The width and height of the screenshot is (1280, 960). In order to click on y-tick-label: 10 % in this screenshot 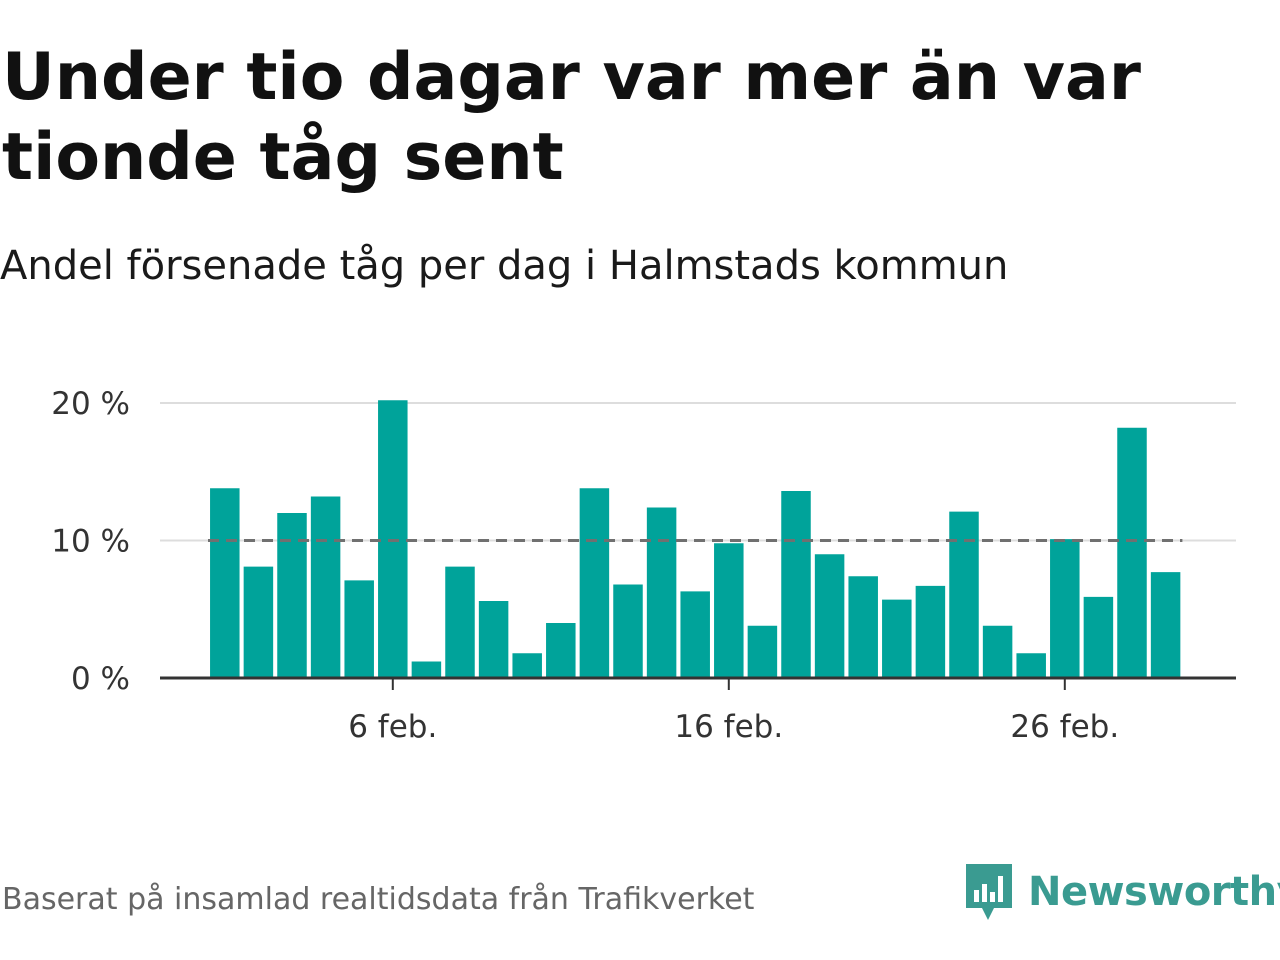, I will do `click(90, 542)`.